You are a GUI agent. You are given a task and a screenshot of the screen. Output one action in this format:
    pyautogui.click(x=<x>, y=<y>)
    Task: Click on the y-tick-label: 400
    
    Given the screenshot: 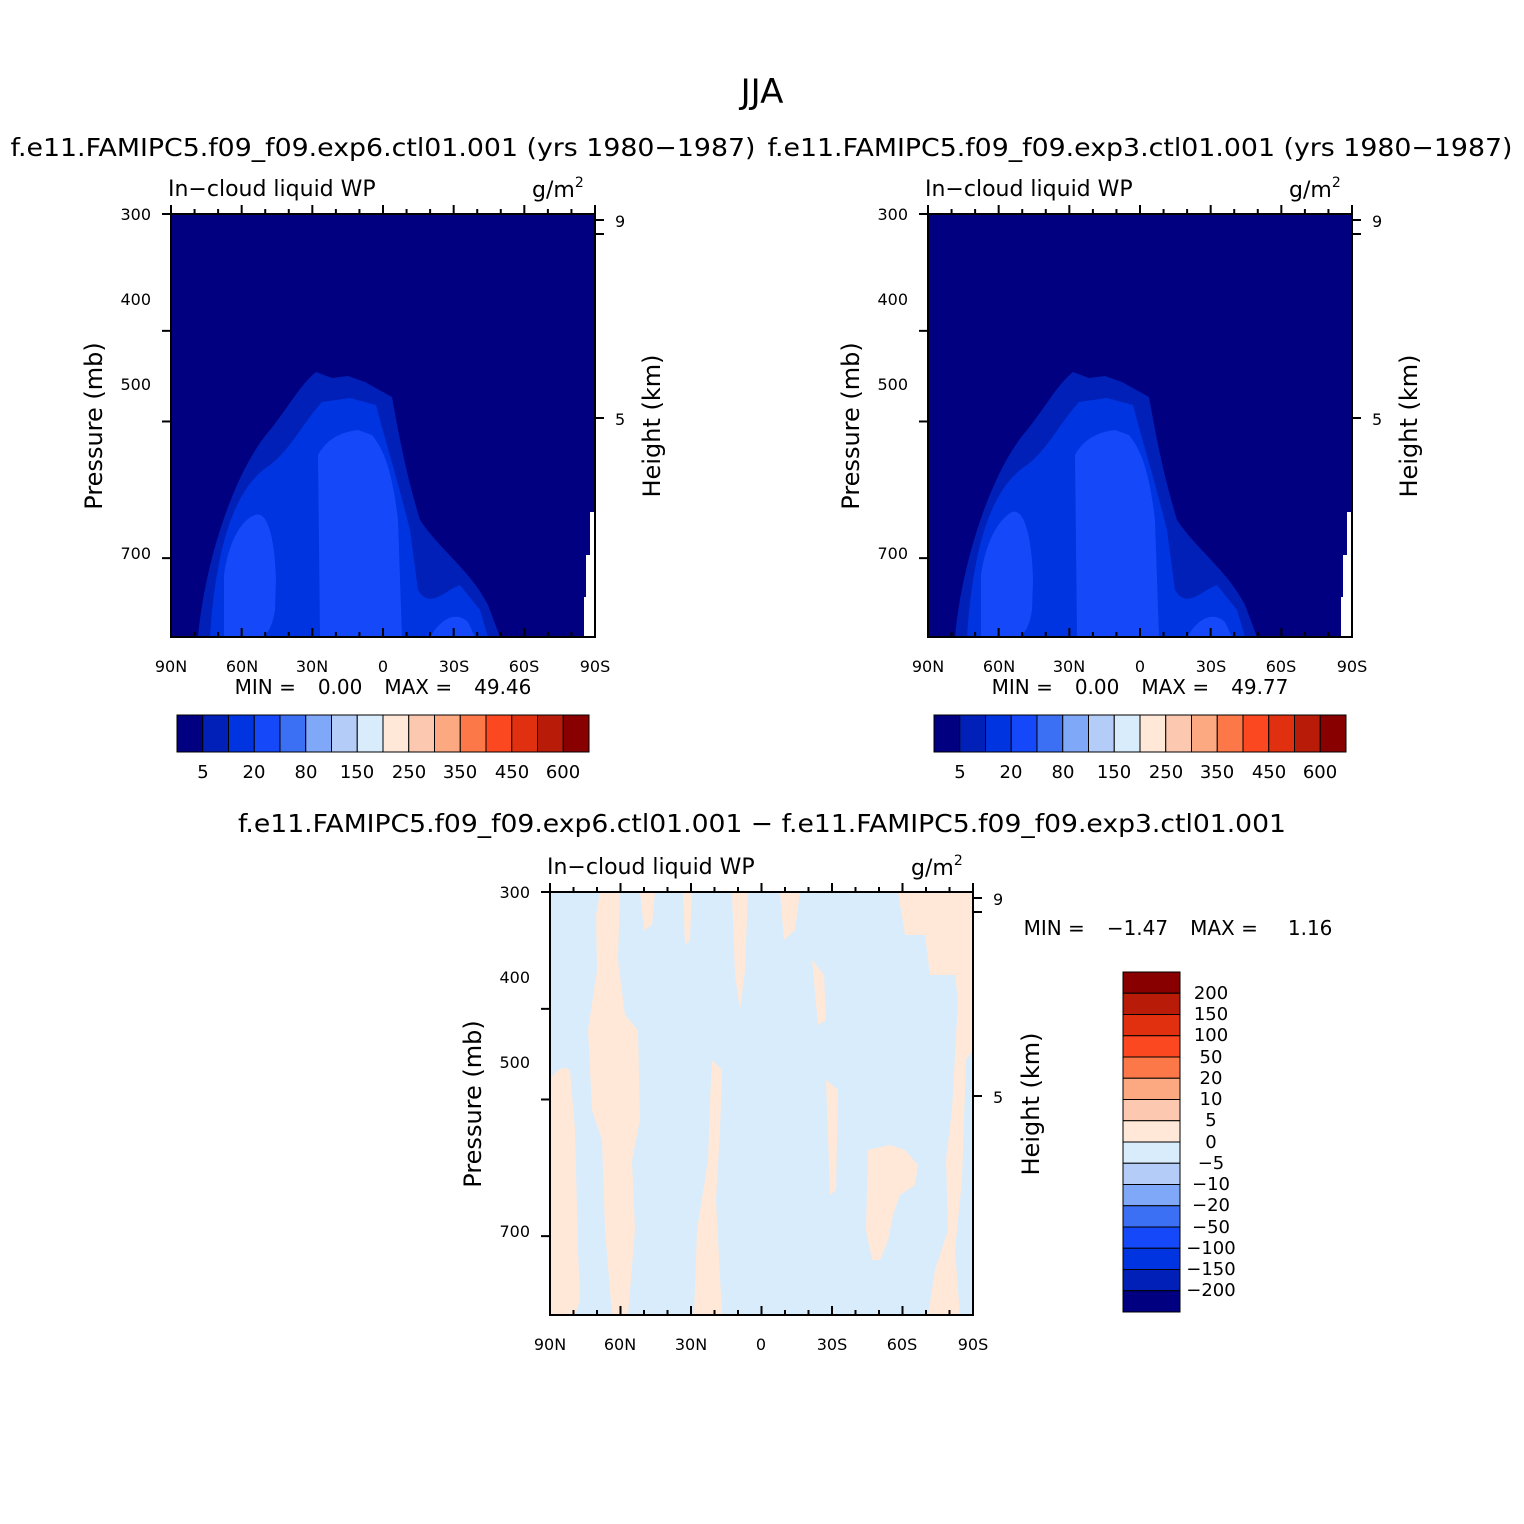 What is the action you would take?
    pyautogui.click(x=135, y=299)
    